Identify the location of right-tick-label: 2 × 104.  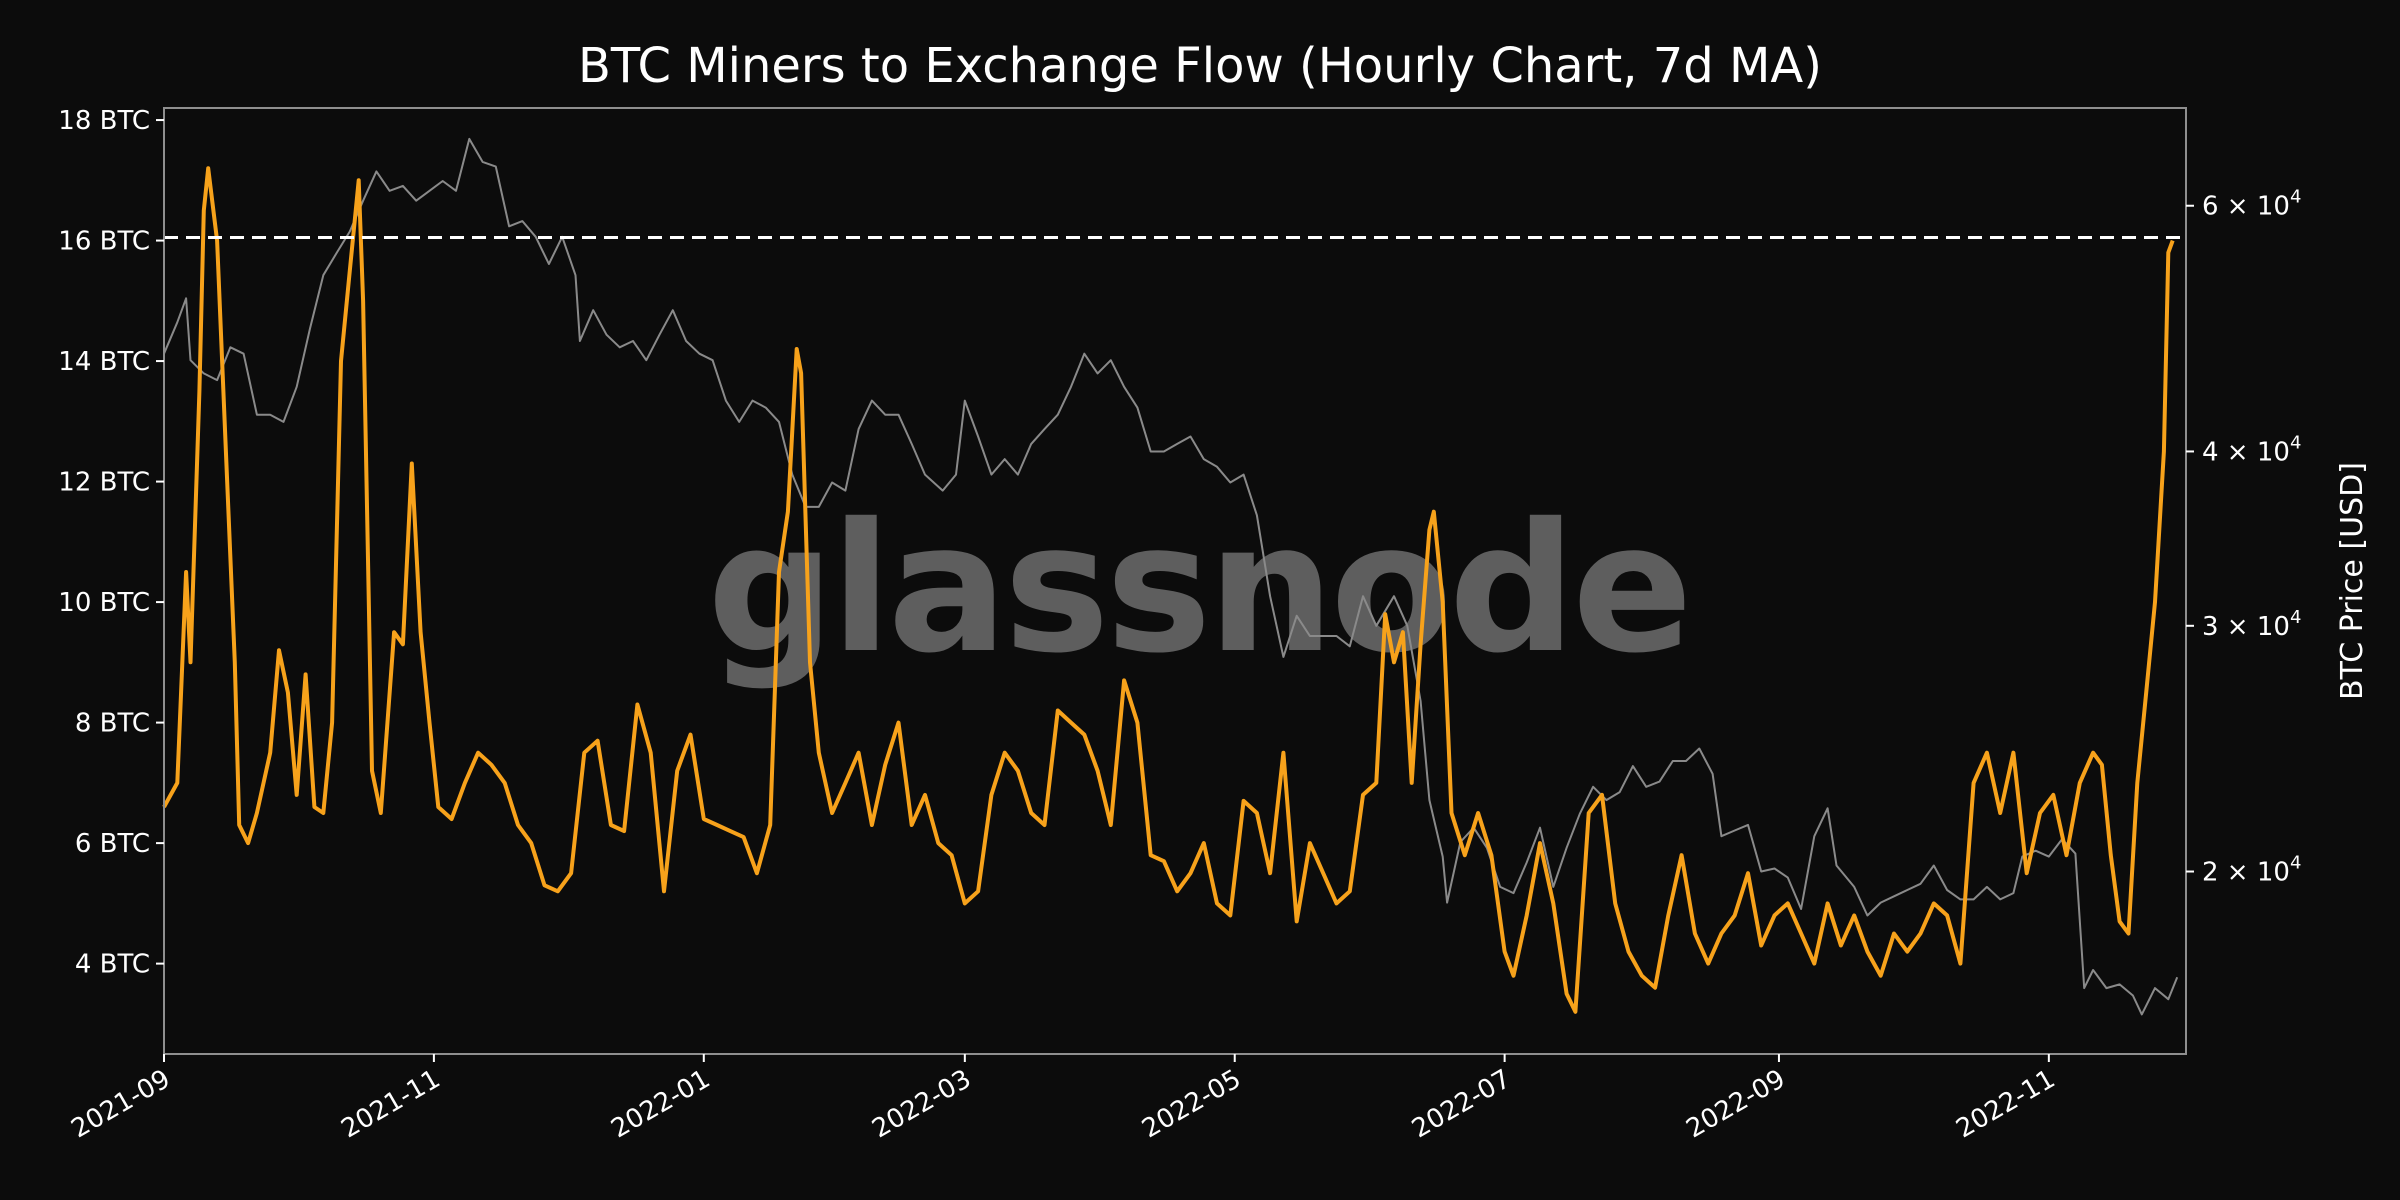
(2251, 870).